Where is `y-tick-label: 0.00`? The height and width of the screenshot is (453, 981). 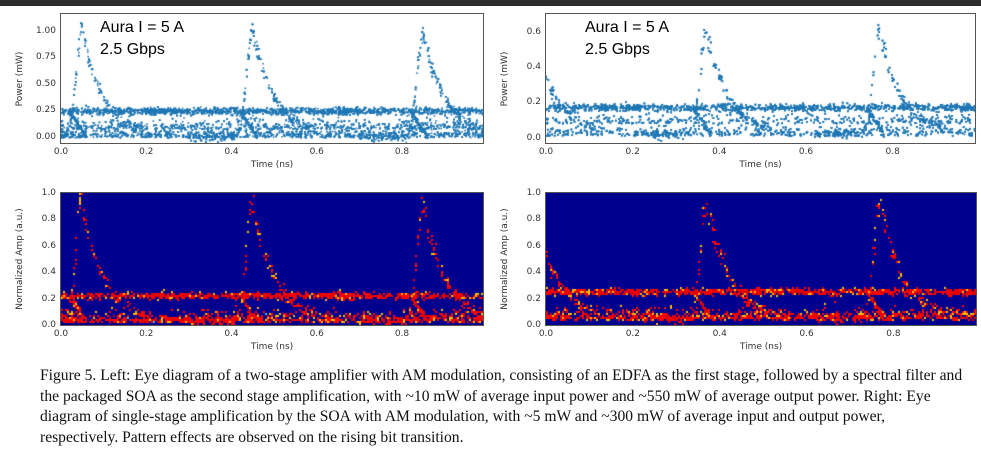
y-tick-label: 0.00 is located at coordinates (45, 136).